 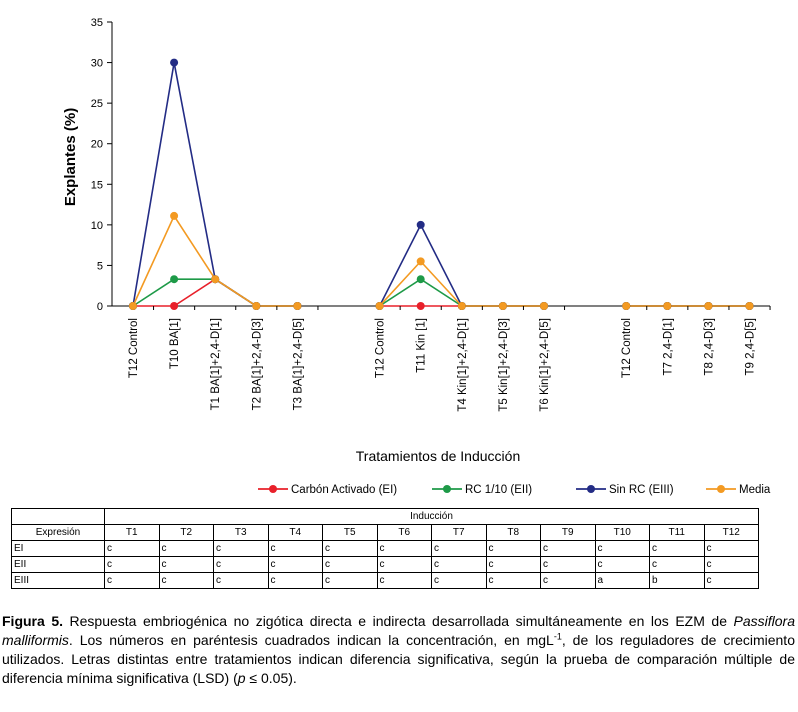 What do you see at coordinates (186, 532) in the screenshot?
I see `table-column-header: T2` at bounding box center [186, 532].